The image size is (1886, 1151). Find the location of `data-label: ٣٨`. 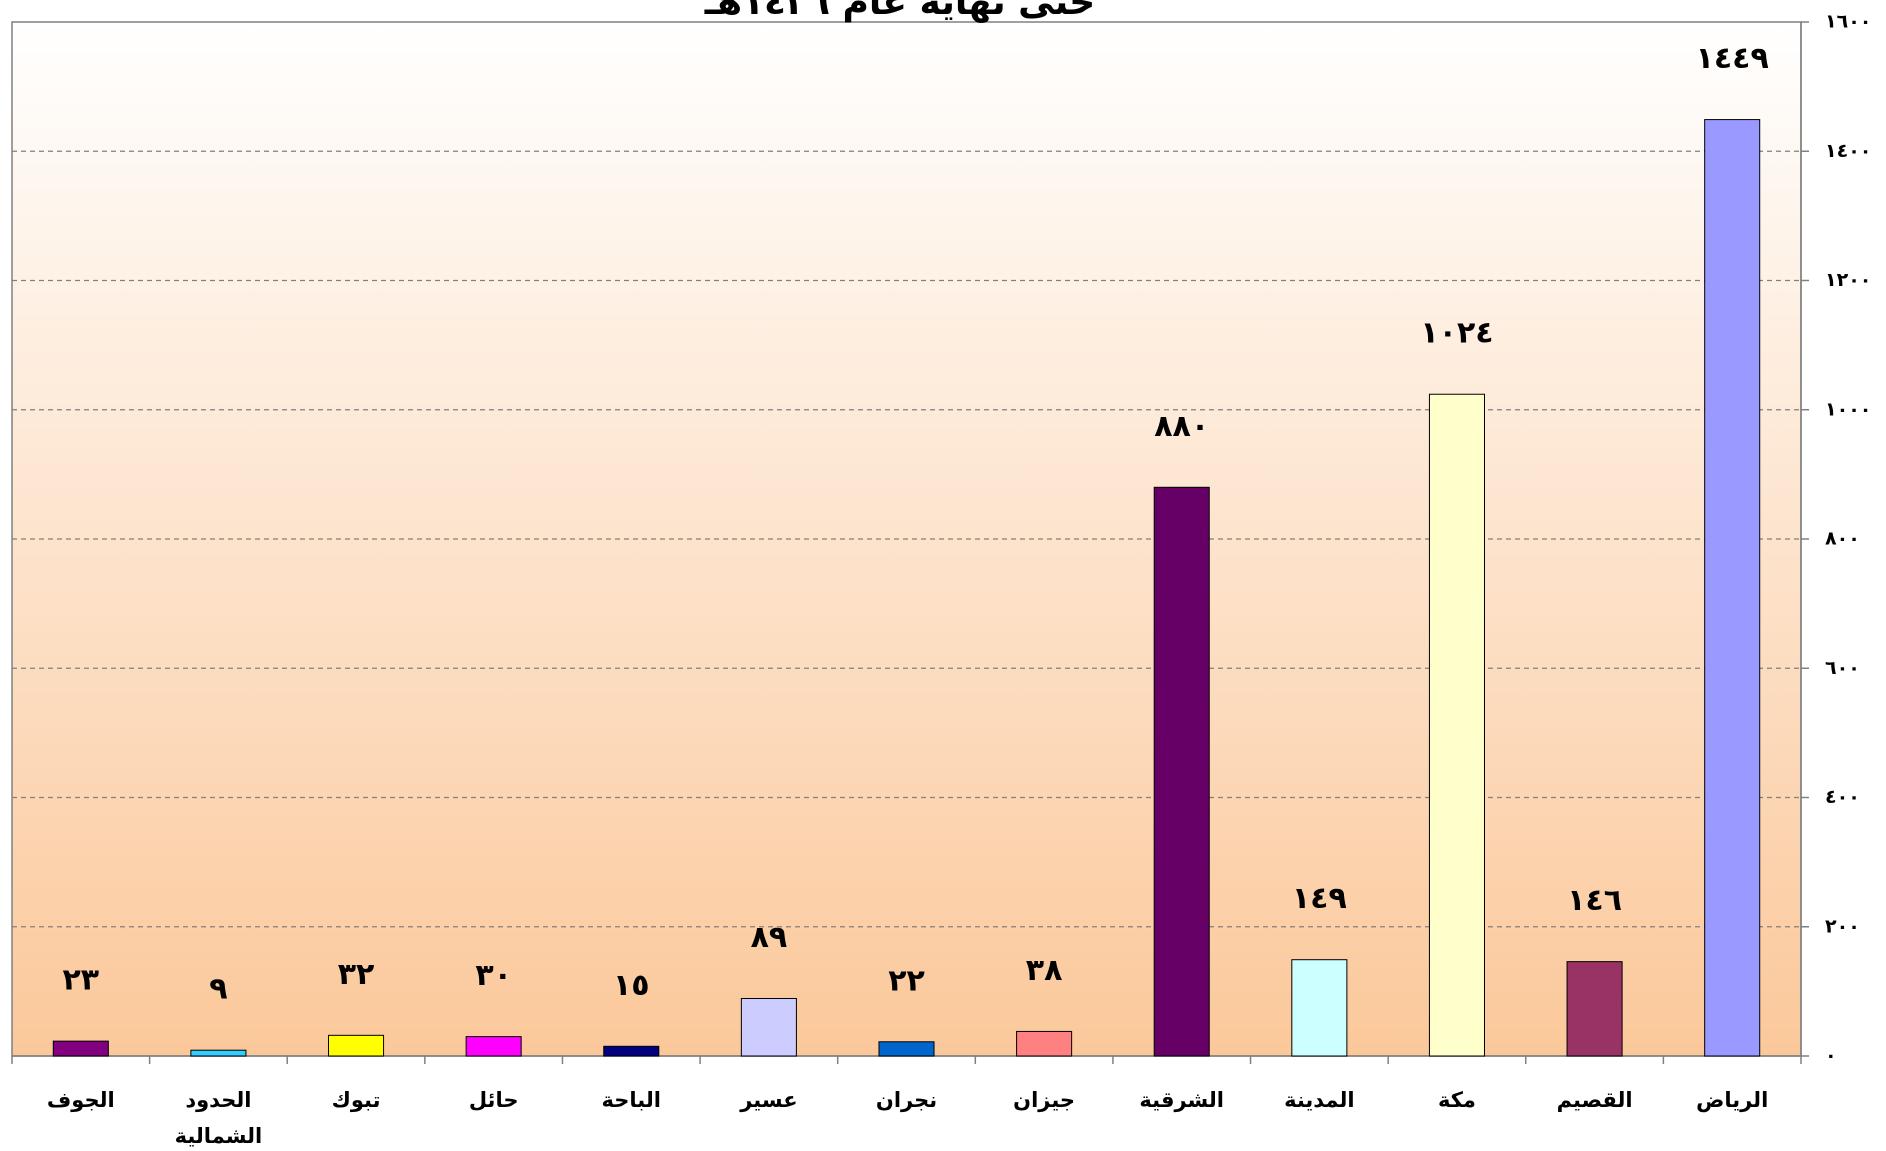

data-label: ٣٨ is located at coordinates (1044, 970).